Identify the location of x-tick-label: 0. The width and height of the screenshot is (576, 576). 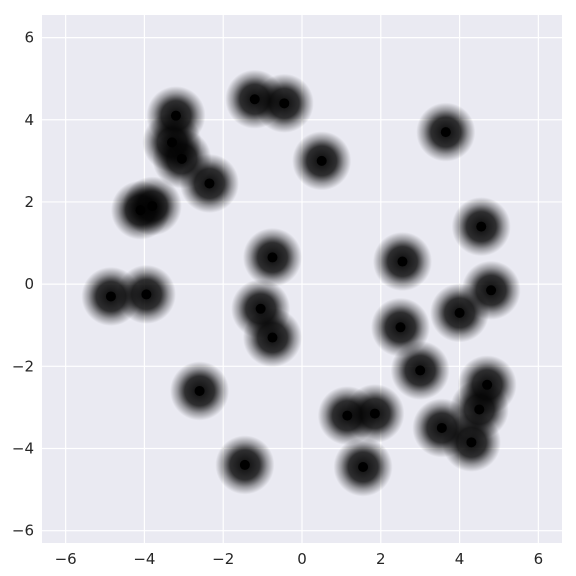
(302, 559).